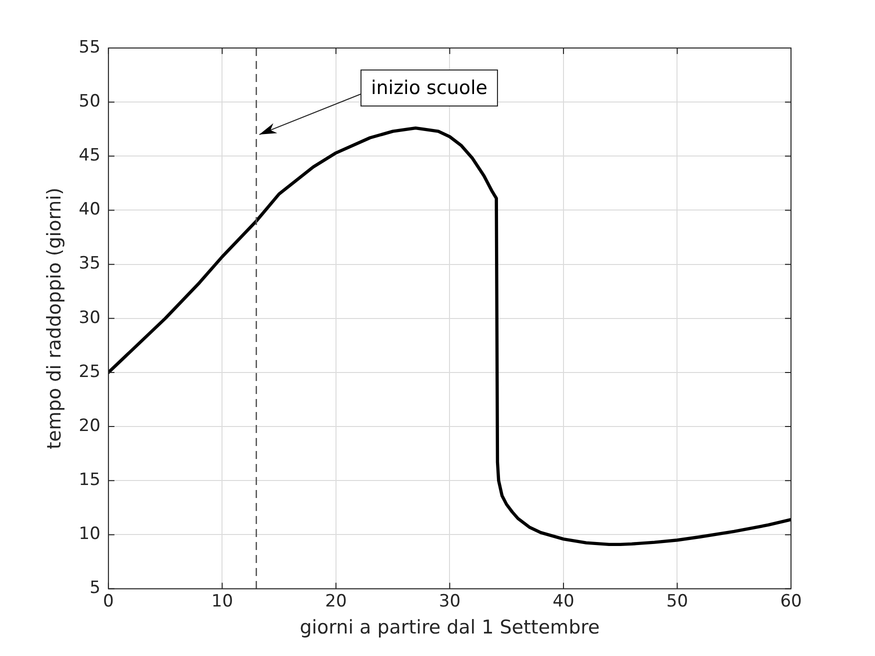  What do you see at coordinates (336, 601) in the screenshot?
I see `x-tick-label: 20` at bounding box center [336, 601].